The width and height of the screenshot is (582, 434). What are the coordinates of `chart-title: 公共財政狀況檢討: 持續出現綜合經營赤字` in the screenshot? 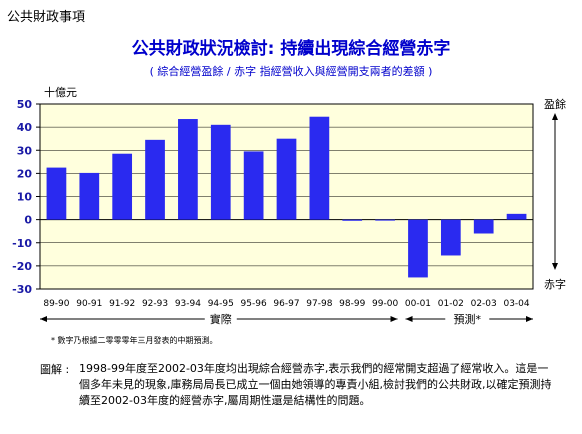 It's located at (291, 49).